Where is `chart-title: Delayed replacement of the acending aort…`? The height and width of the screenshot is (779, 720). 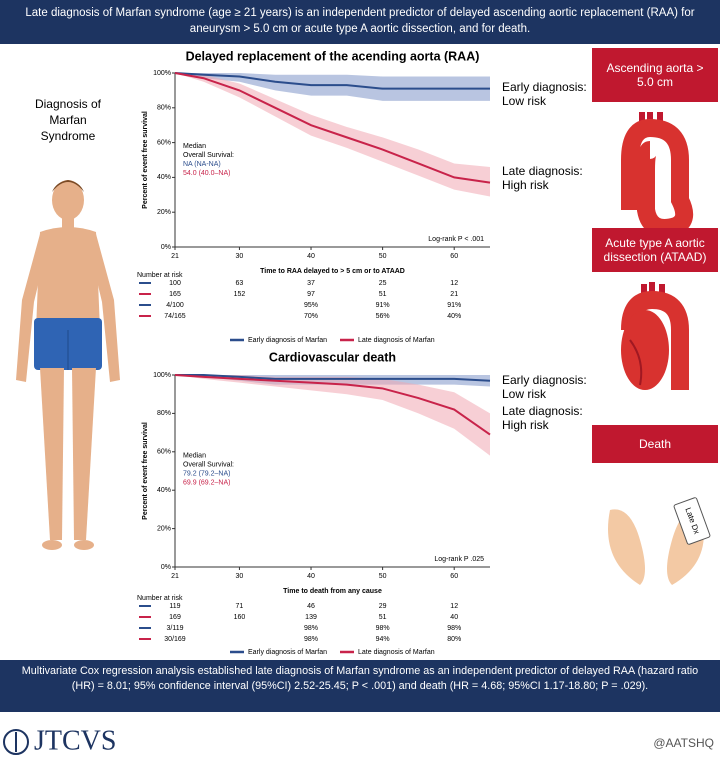
chart-title: Delayed replacement of the acending aort… is located at coordinates (333, 56).